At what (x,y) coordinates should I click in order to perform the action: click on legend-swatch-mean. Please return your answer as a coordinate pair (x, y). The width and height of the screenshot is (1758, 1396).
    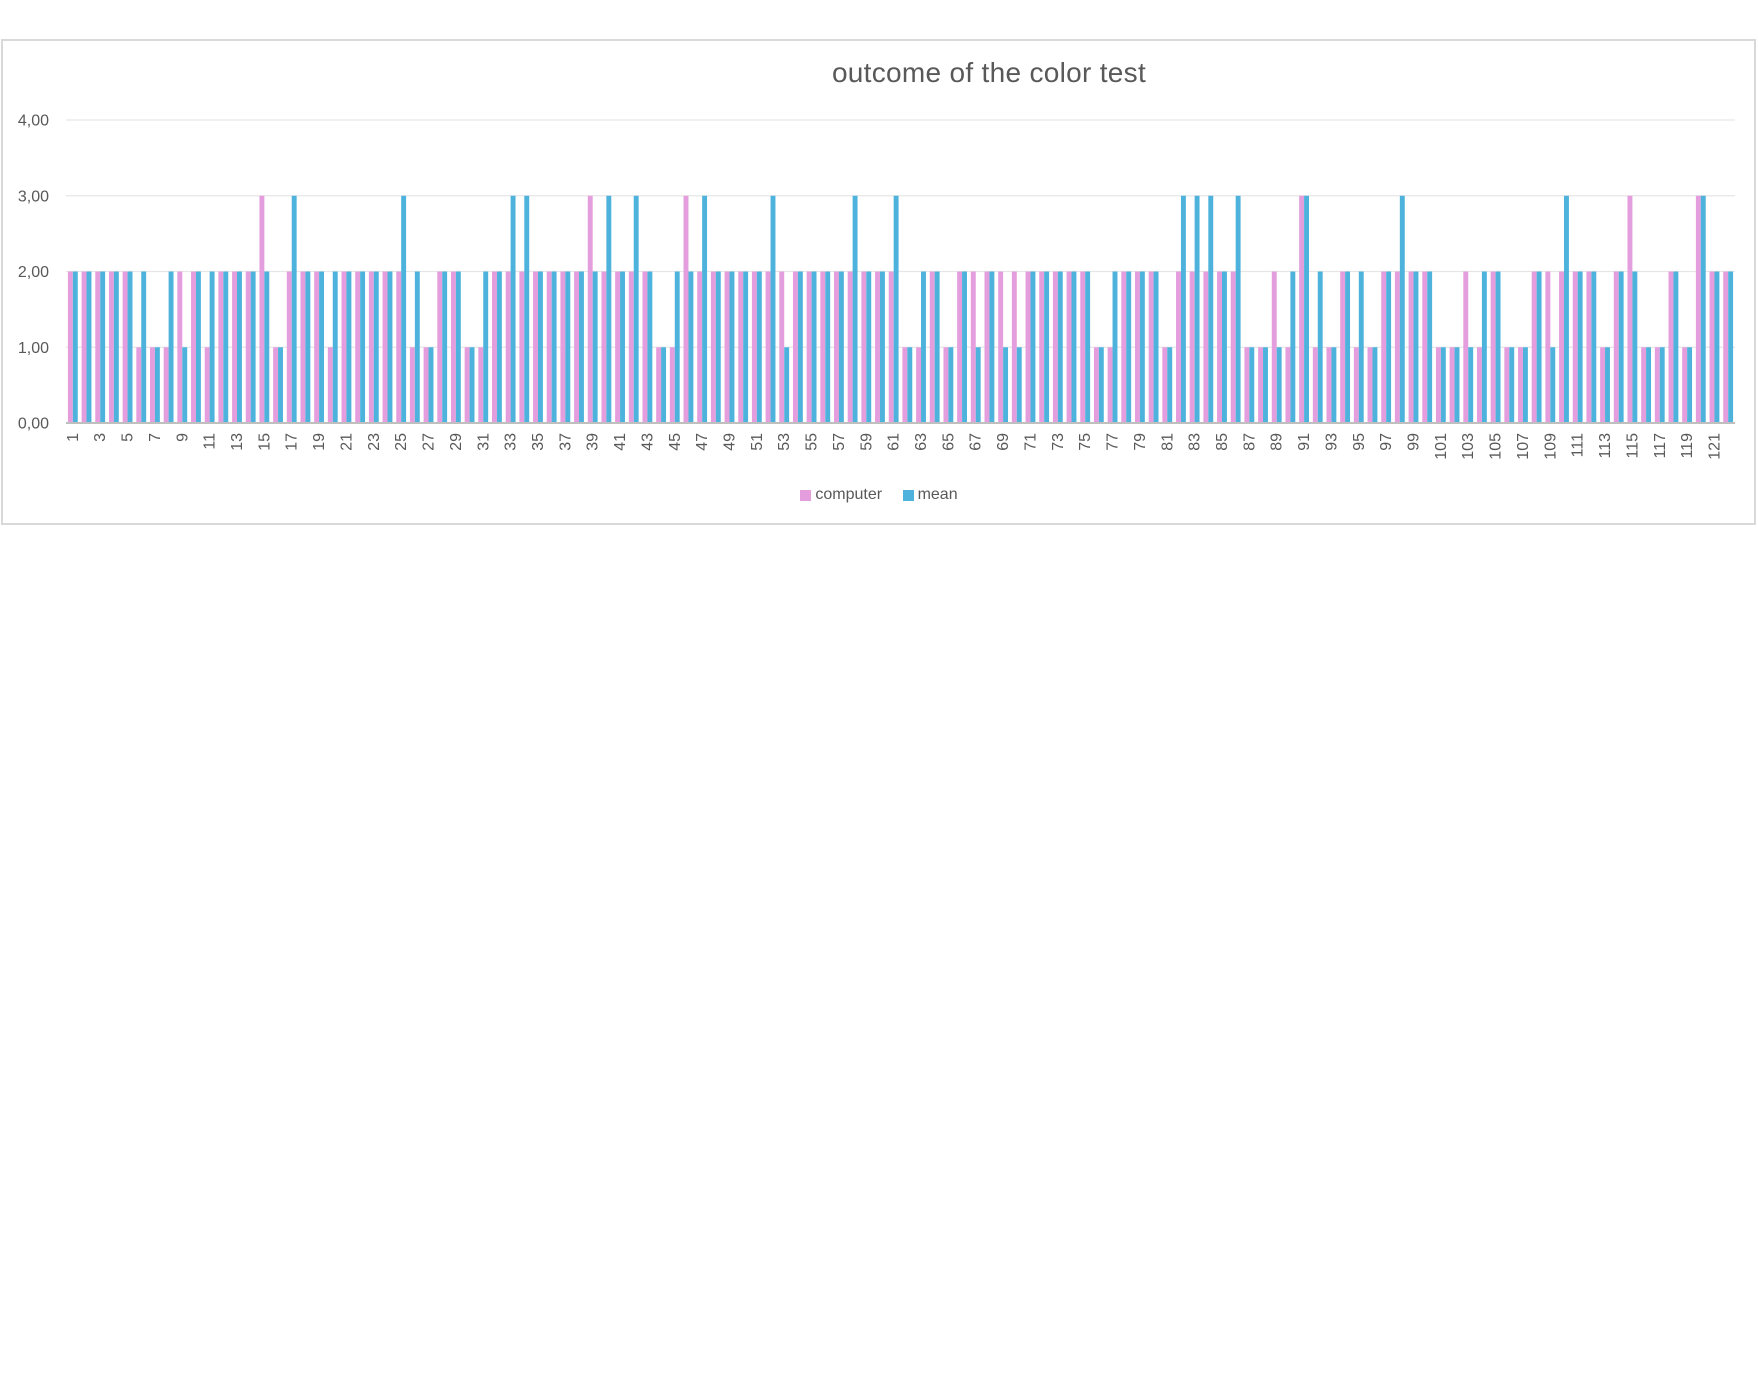
    Looking at the image, I should click on (908, 495).